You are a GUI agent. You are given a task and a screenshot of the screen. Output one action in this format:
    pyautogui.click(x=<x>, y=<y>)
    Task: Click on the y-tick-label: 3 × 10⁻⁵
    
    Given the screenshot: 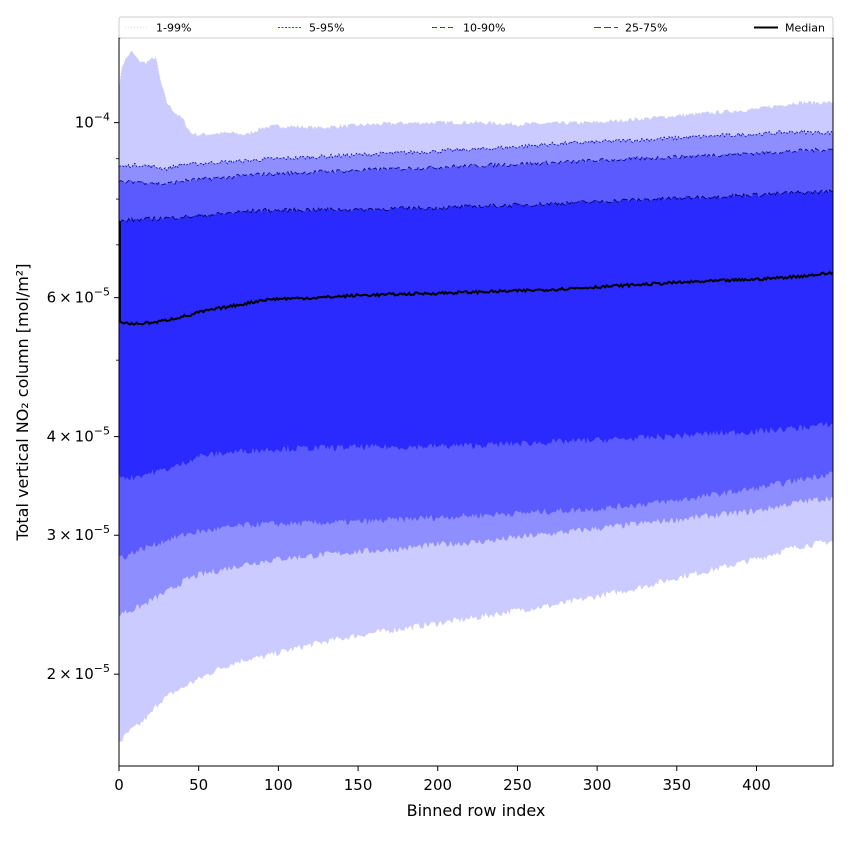 What is the action you would take?
    pyautogui.click(x=78, y=533)
    